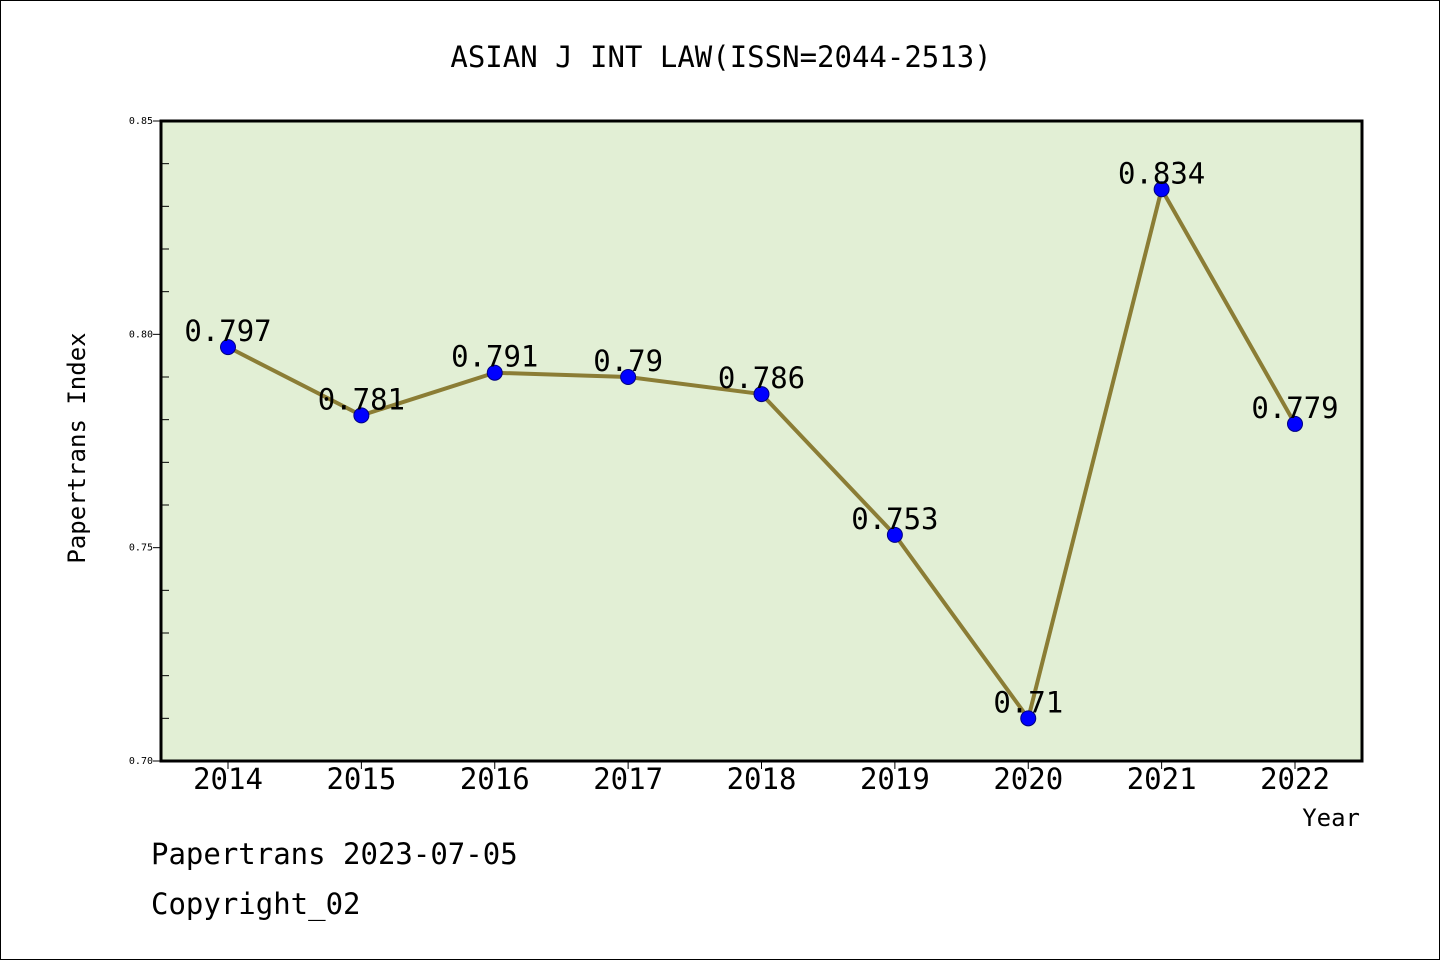 Image resolution: width=1440 pixels, height=961 pixels. What do you see at coordinates (628, 779) in the screenshot?
I see `x-tick-label: 2017` at bounding box center [628, 779].